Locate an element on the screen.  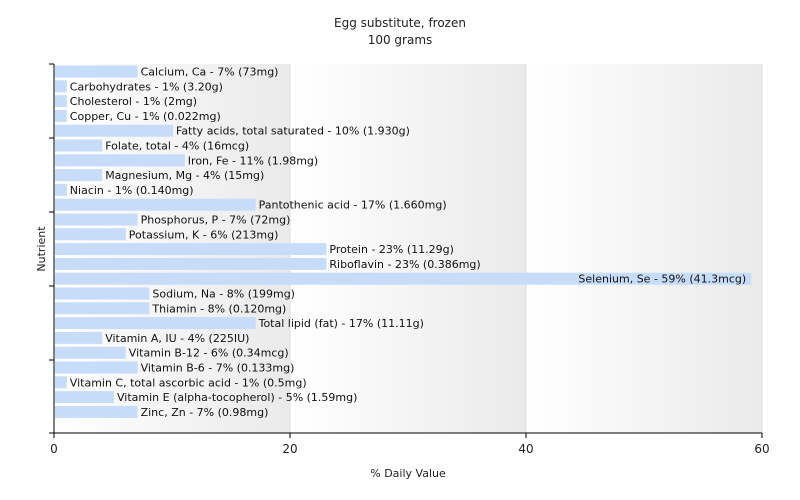
bar-data-label: Vitamin A, IU - 4% (225IU) is located at coordinates (177, 338).